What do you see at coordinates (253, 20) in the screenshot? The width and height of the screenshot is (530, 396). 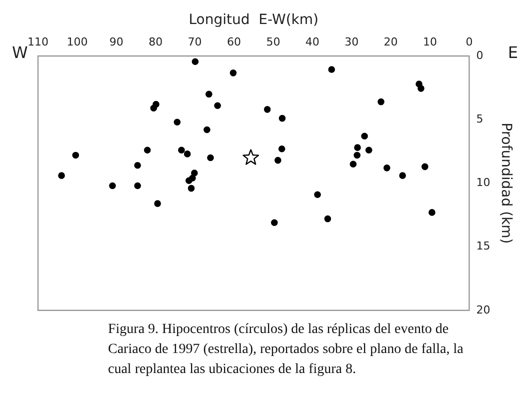 I see `x-axis-title: Longitud E-W(km)` at bounding box center [253, 20].